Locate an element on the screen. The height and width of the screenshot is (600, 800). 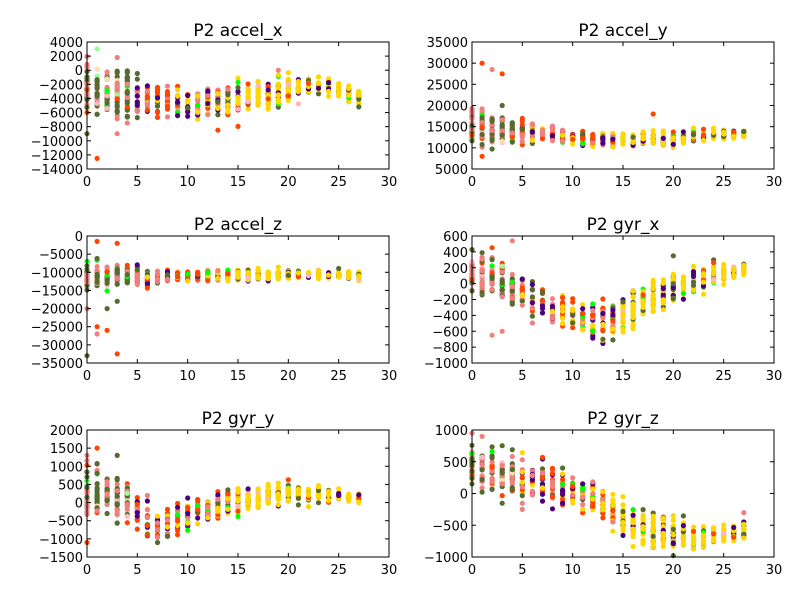
tick-label: 30000 is located at coordinates (447, 64).